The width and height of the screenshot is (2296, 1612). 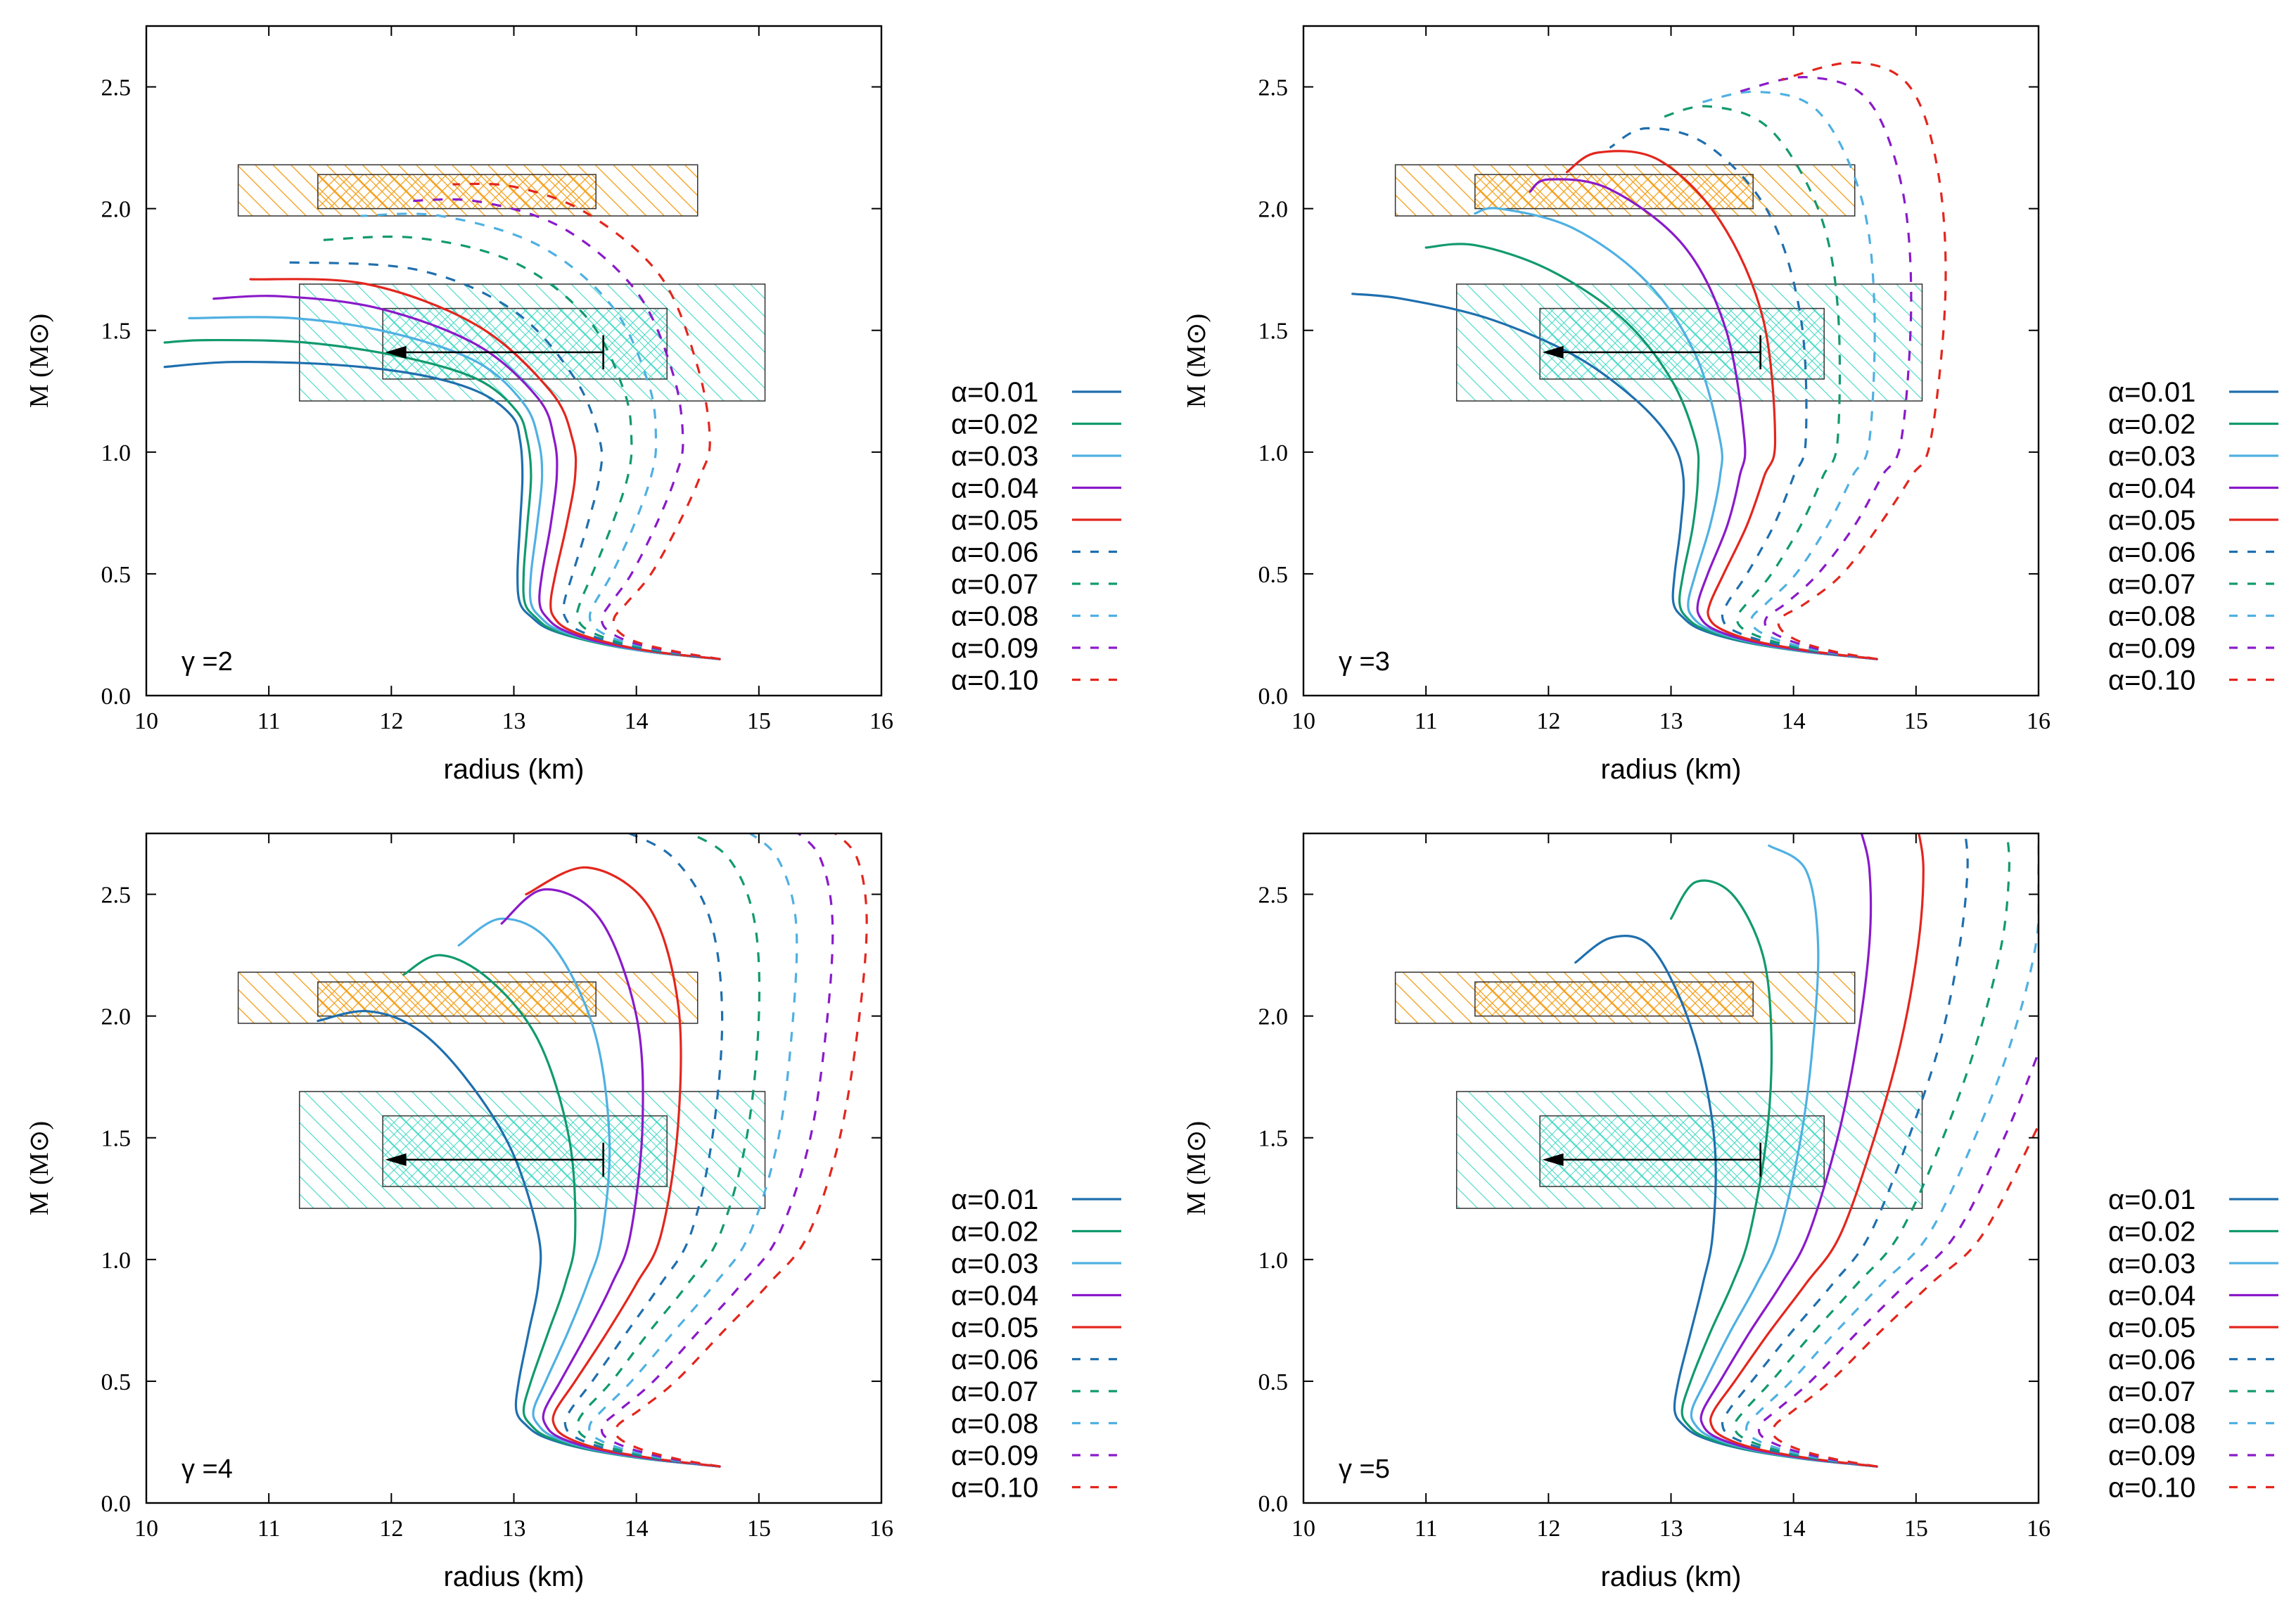 What do you see at coordinates (1553, 352) in the screenshot?
I see `arrow-head` at bounding box center [1553, 352].